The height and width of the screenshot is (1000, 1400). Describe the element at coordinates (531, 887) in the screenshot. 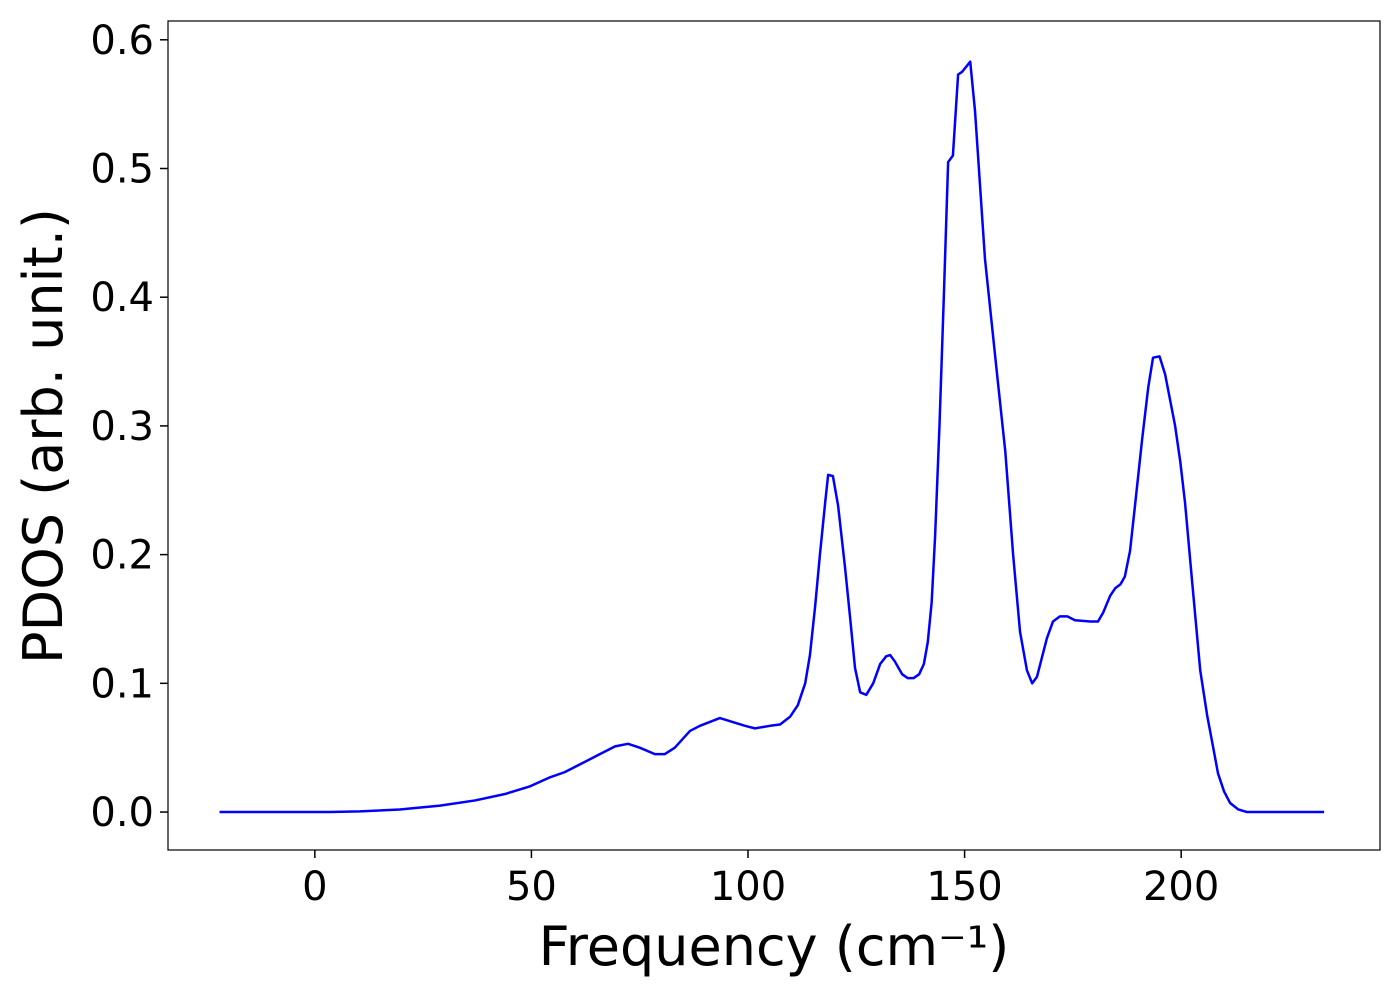

I see `x-tick-label: 50` at that location.